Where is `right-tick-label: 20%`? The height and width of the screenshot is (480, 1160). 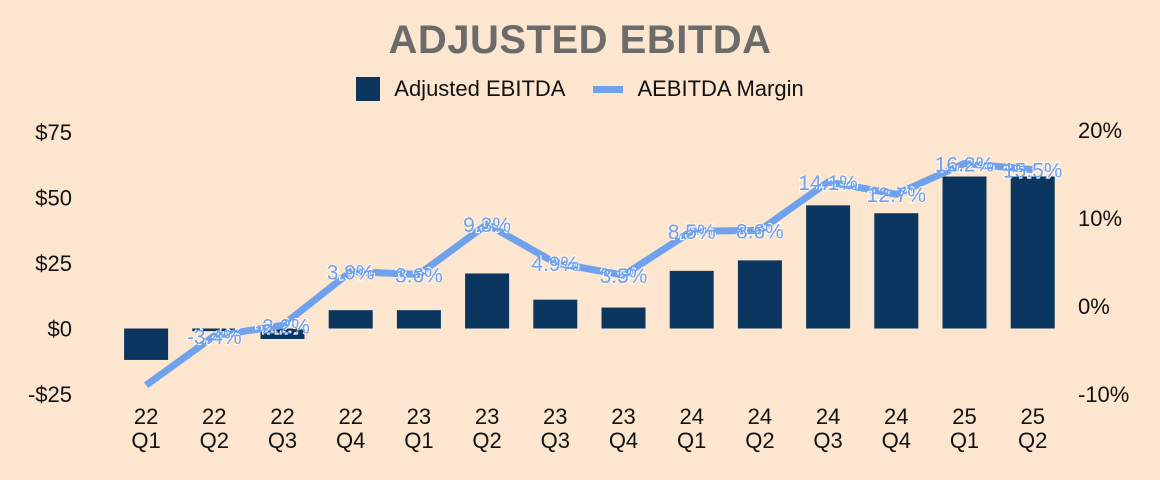 right-tick-label: 20% is located at coordinates (1100, 130).